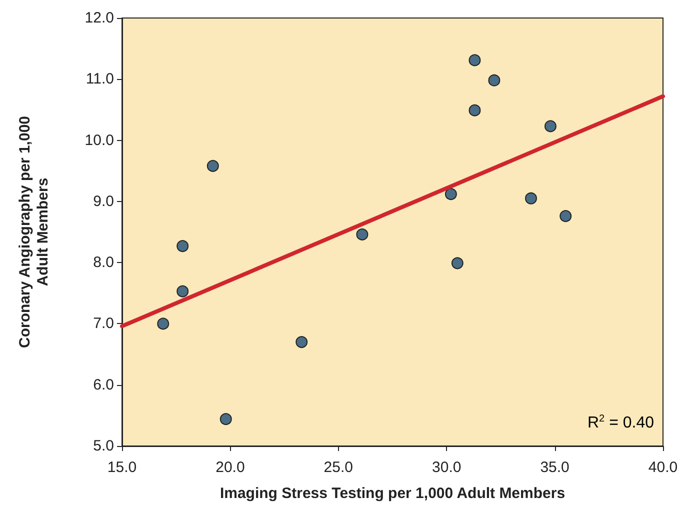  Describe the element at coordinates (338, 467) in the screenshot. I see `x-tick-label: 25.0` at that location.